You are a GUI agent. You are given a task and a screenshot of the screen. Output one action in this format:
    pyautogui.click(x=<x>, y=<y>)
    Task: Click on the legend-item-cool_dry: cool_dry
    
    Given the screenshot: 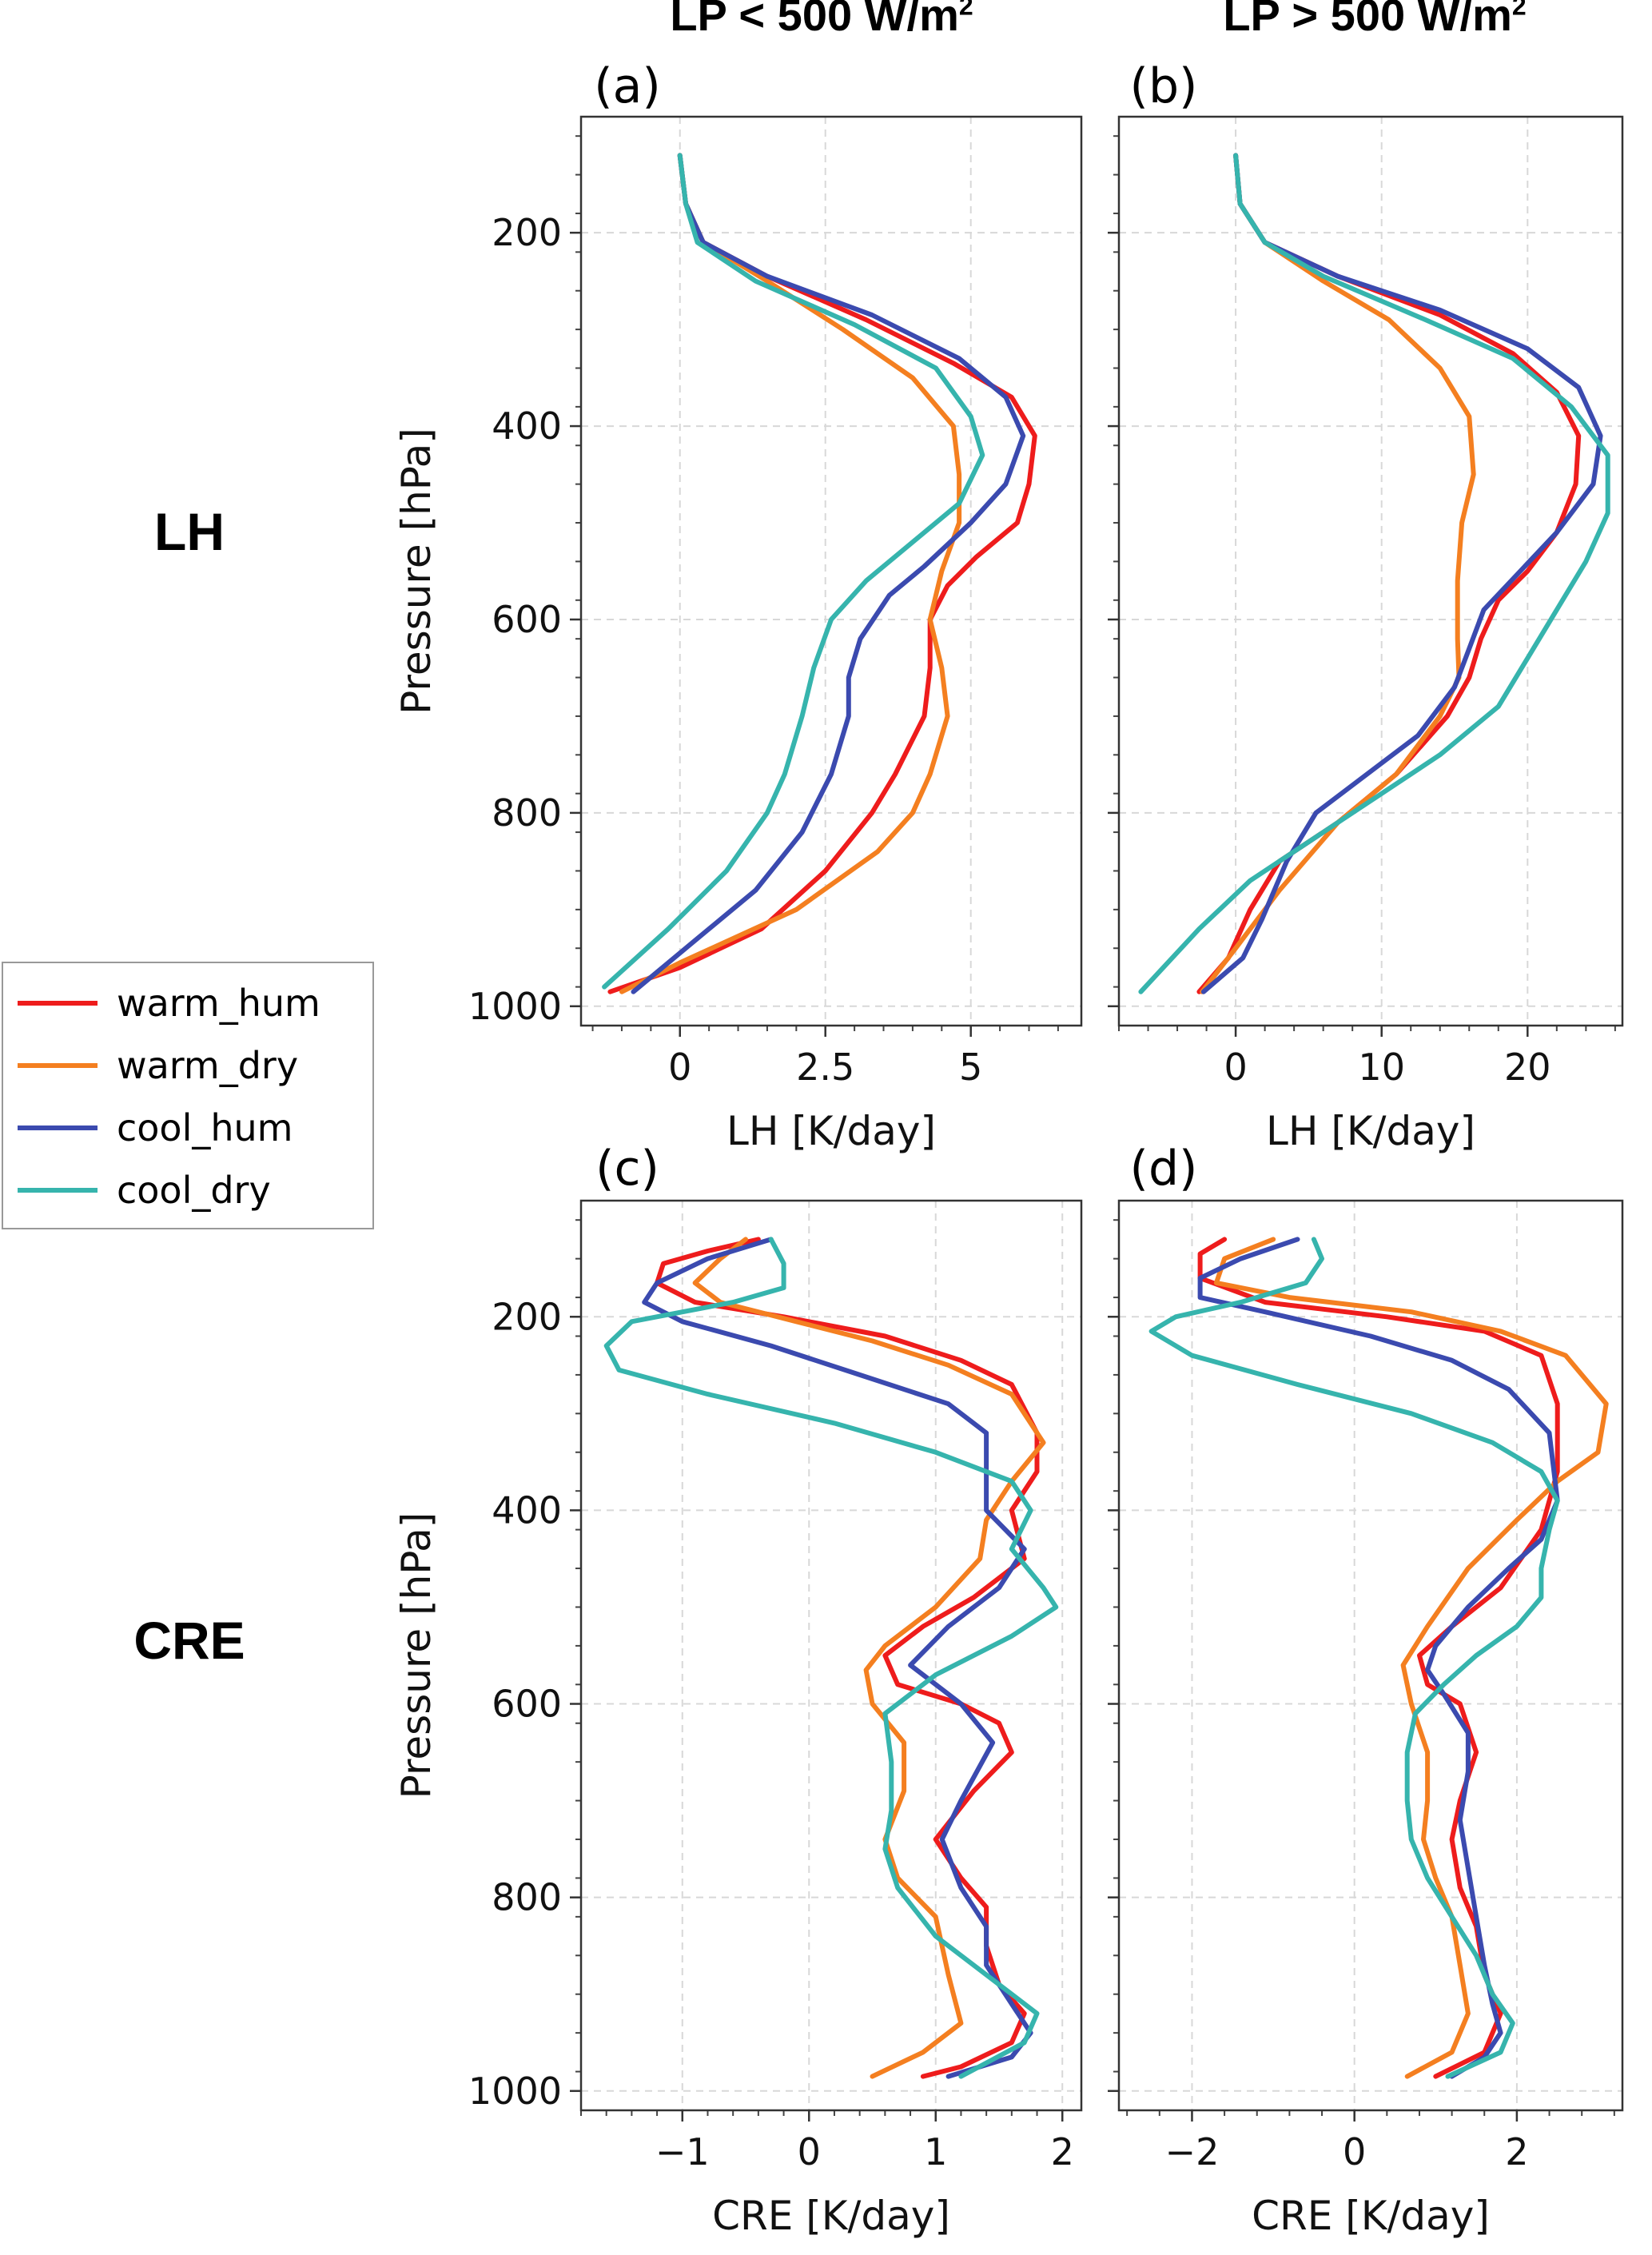 What is the action you would take?
    pyautogui.click(x=144, y=1190)
    